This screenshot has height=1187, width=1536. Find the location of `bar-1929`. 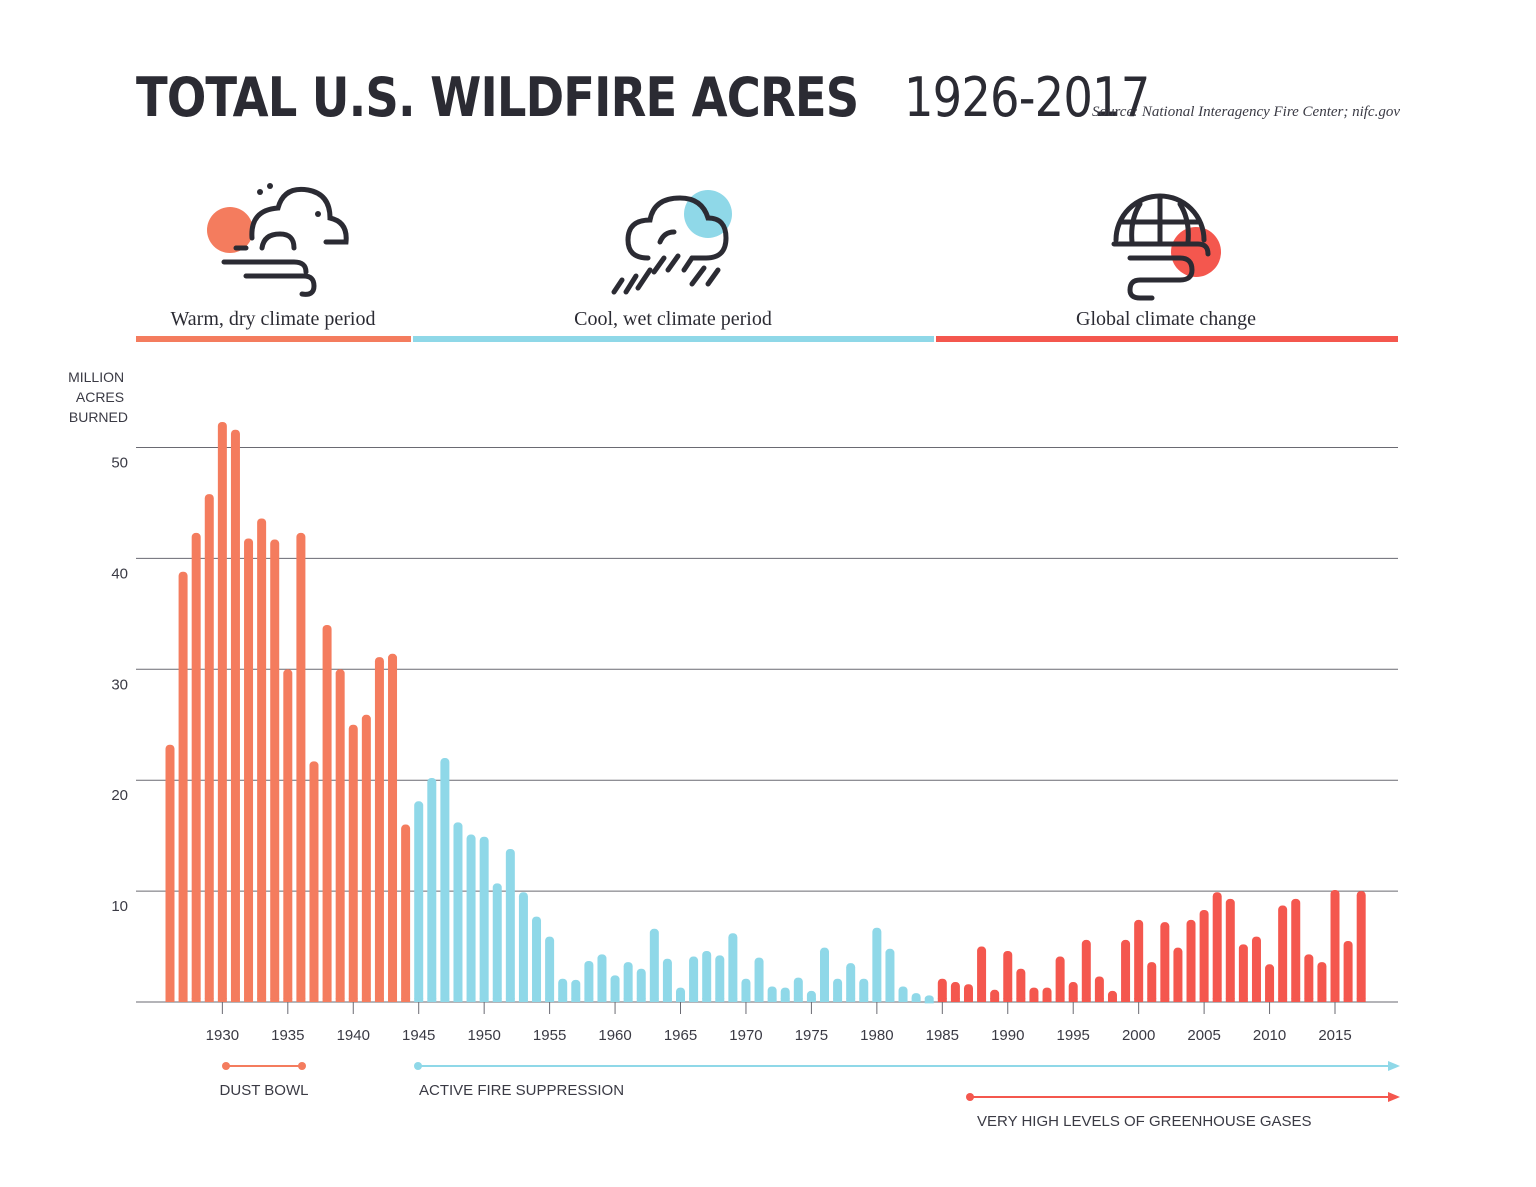

bar-1929 is located at coordinates (209, 748).